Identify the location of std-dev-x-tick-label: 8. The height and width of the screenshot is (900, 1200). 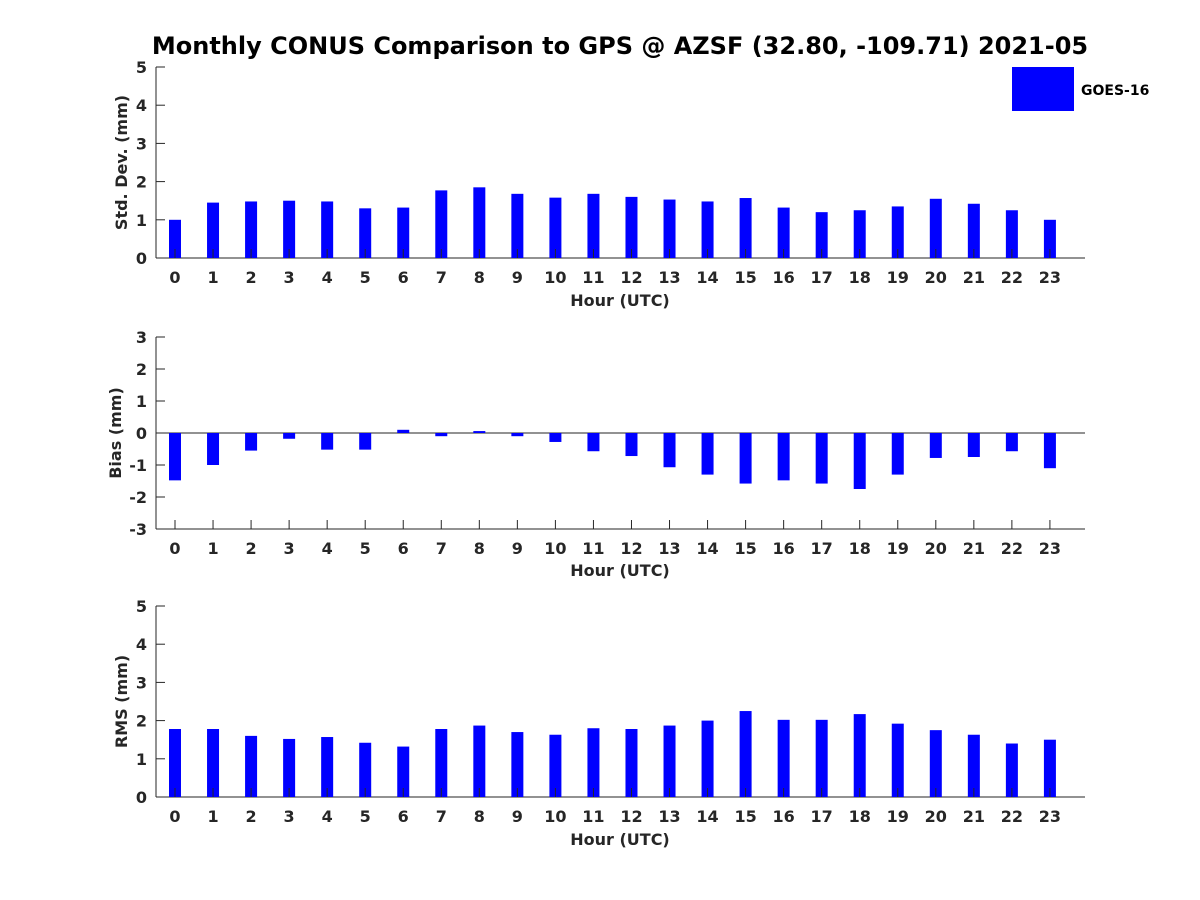
(479, 277).